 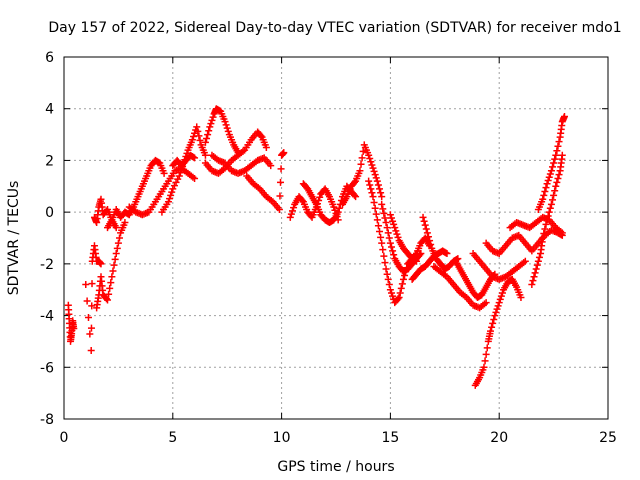 I want to click on series-trace-r, so click(x=410, y=237).